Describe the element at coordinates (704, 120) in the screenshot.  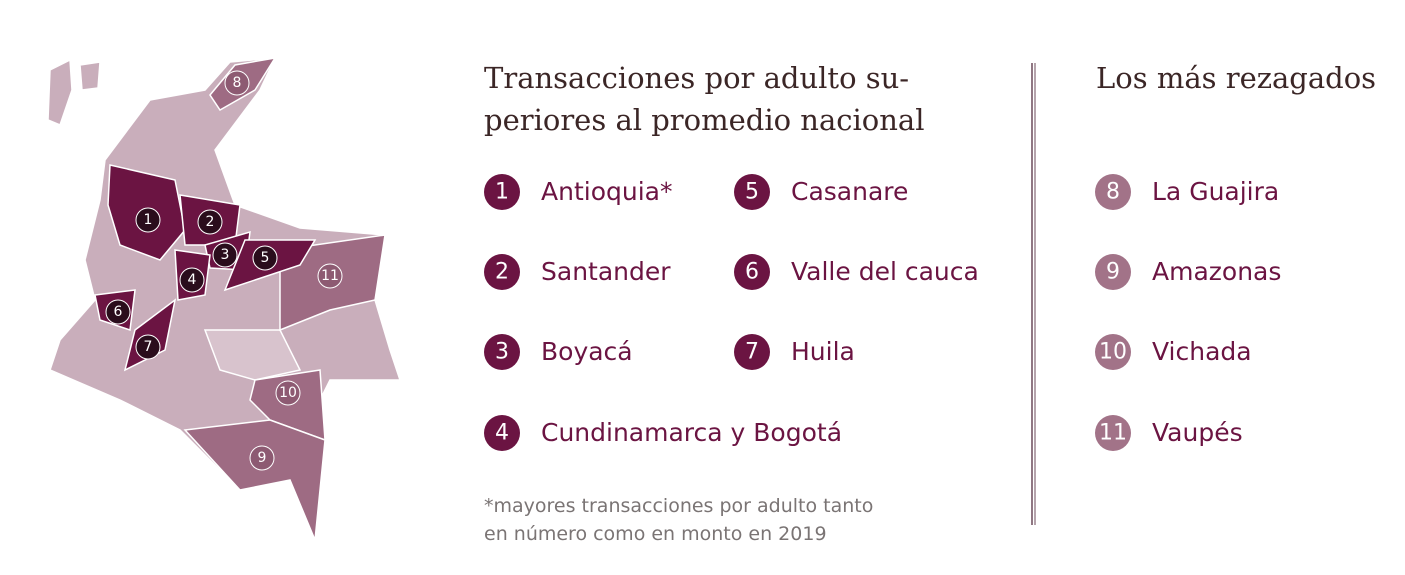
I see `section-title: periores al promedio nacional` at that location.